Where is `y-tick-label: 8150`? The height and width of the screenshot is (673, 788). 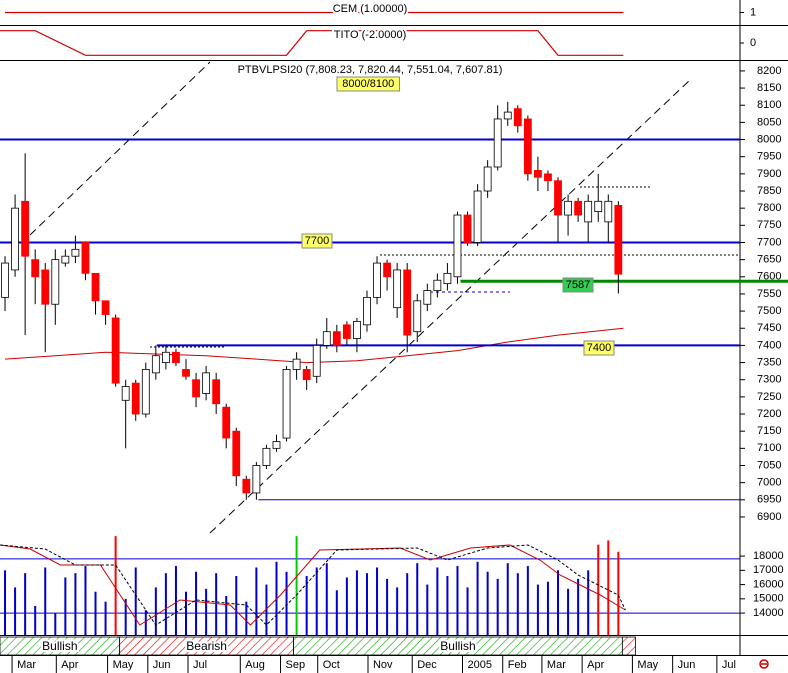
y-tick-label: 8150 is located at coordinates (769, 88).